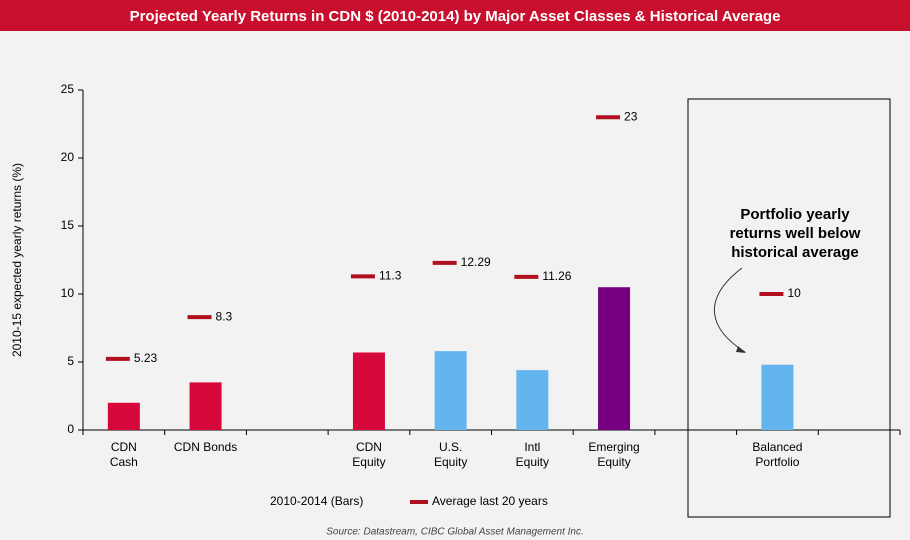 This screenshot has height=540, width=910. I want to click on x-tick-label: Emerging Equity, so click(613, 454).